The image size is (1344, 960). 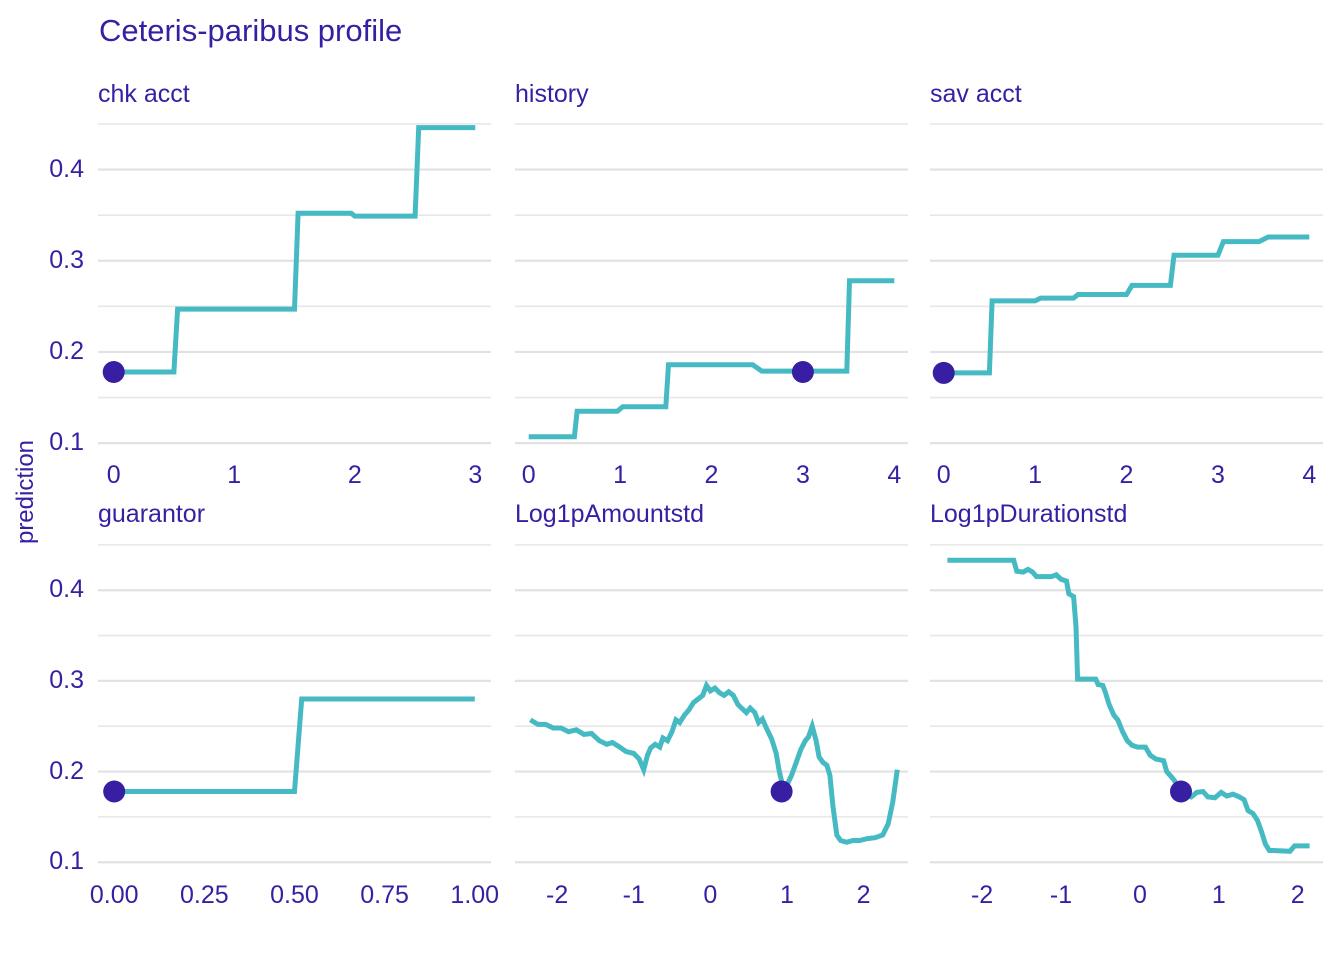 What do you see at coordinates (294, 745) in the screenshot?
I see `profile-line-guarantor` at bounding box center [294, 745].